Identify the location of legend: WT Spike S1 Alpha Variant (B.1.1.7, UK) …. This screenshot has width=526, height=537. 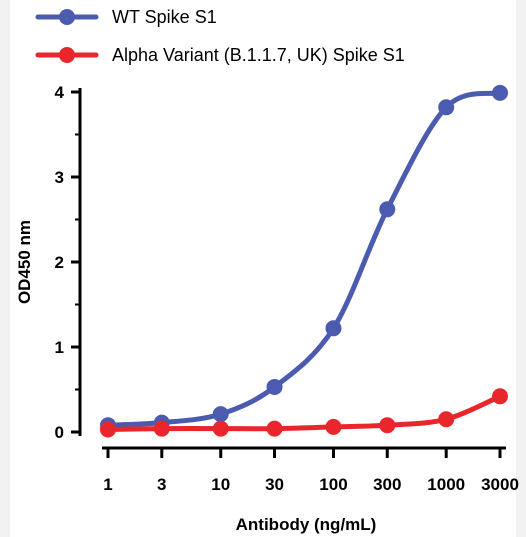
(220, 36).